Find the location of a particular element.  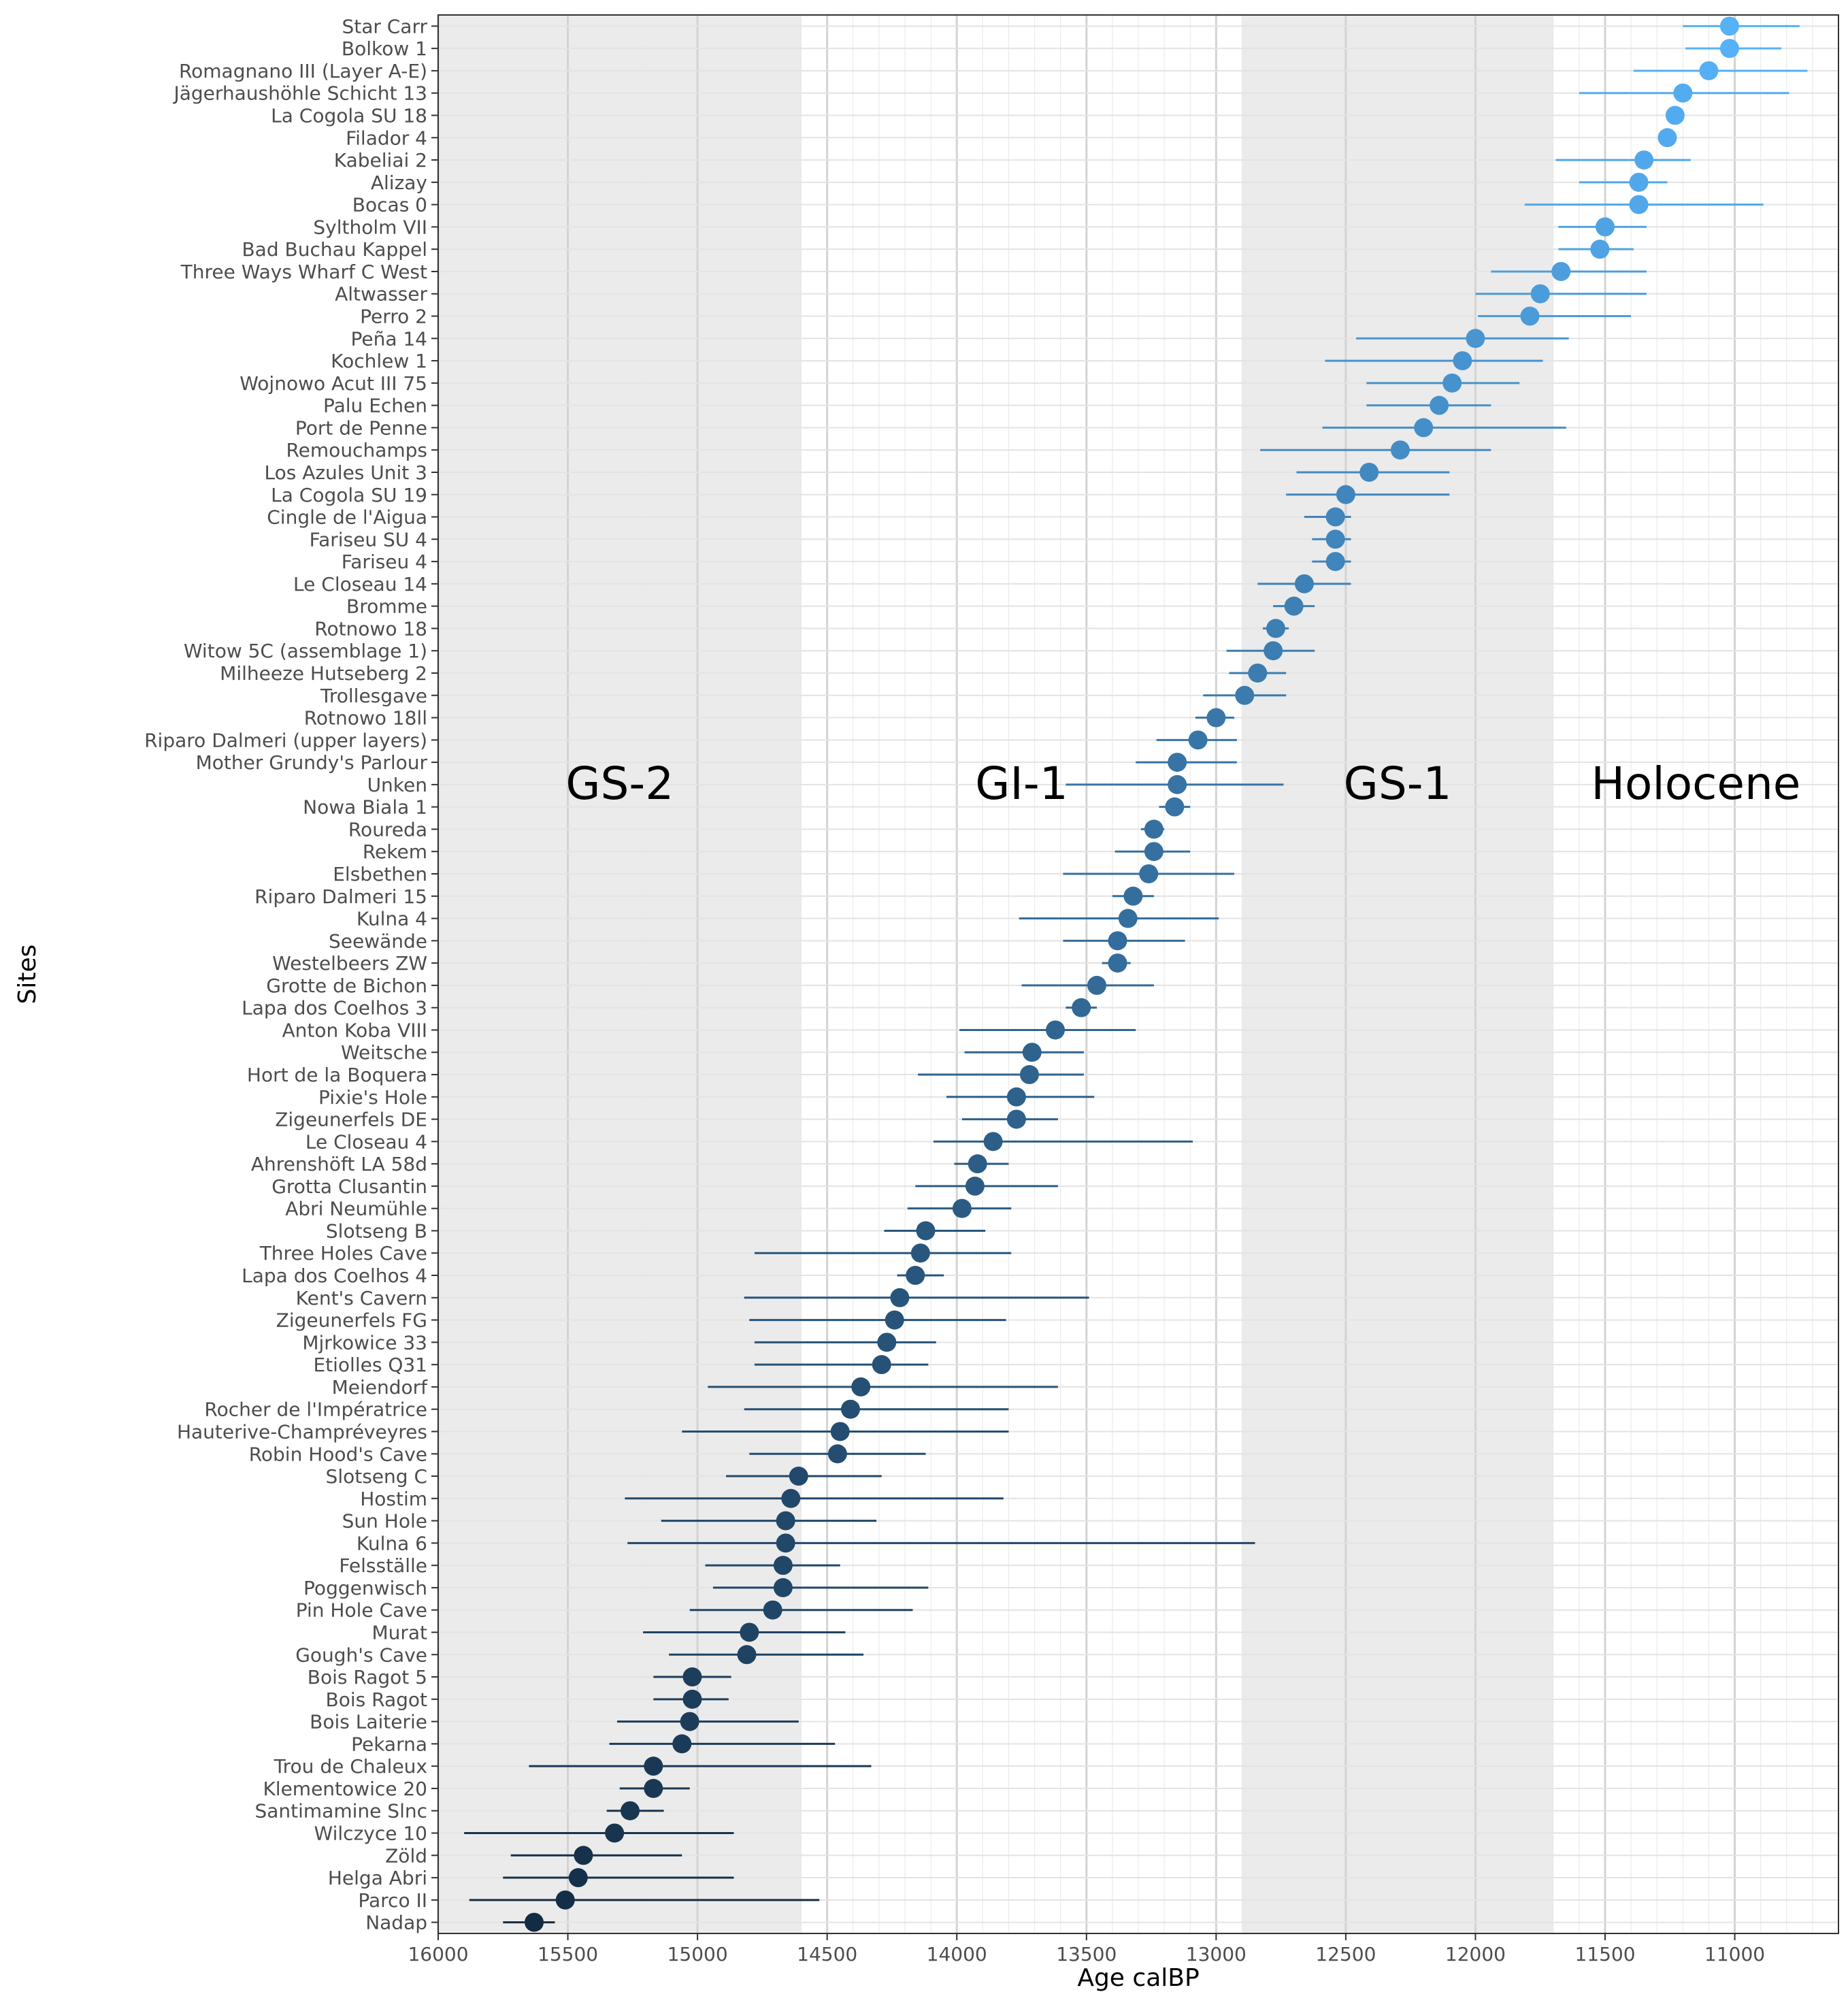

y-tick-label: Poggenwisch is located at coordinates (365, 1588).